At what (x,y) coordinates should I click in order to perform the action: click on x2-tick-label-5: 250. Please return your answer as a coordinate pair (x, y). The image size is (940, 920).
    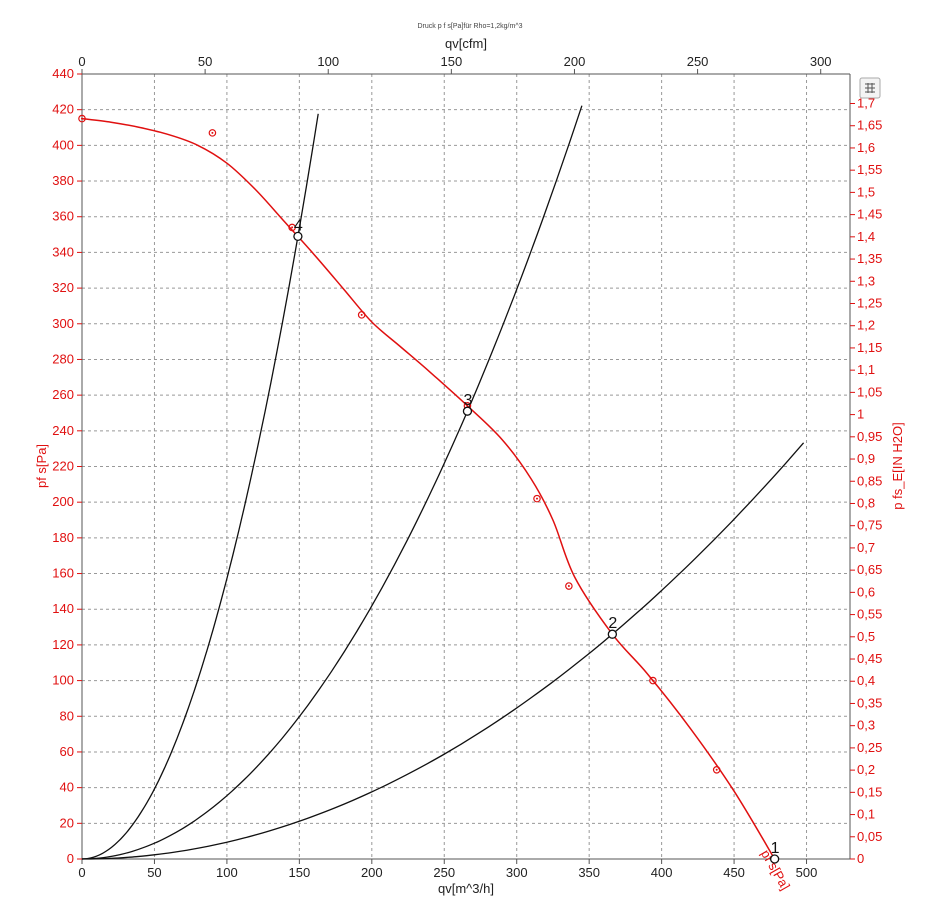
    Looking at the image, I should click on (698, 61).